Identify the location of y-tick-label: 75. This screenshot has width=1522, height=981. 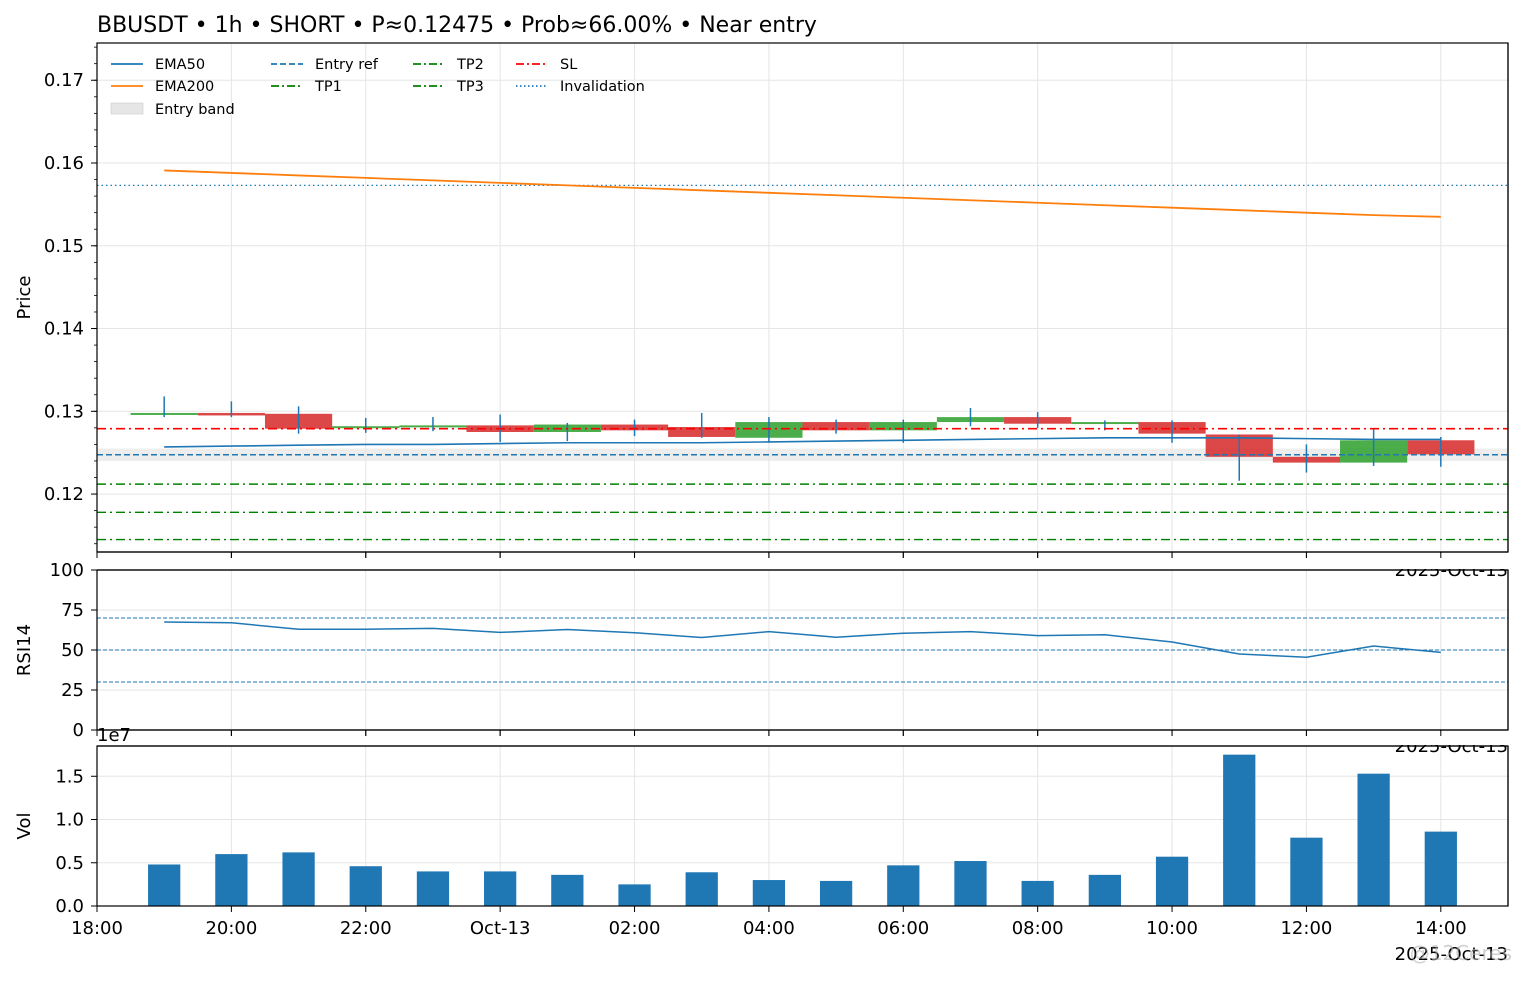
(72, 610).